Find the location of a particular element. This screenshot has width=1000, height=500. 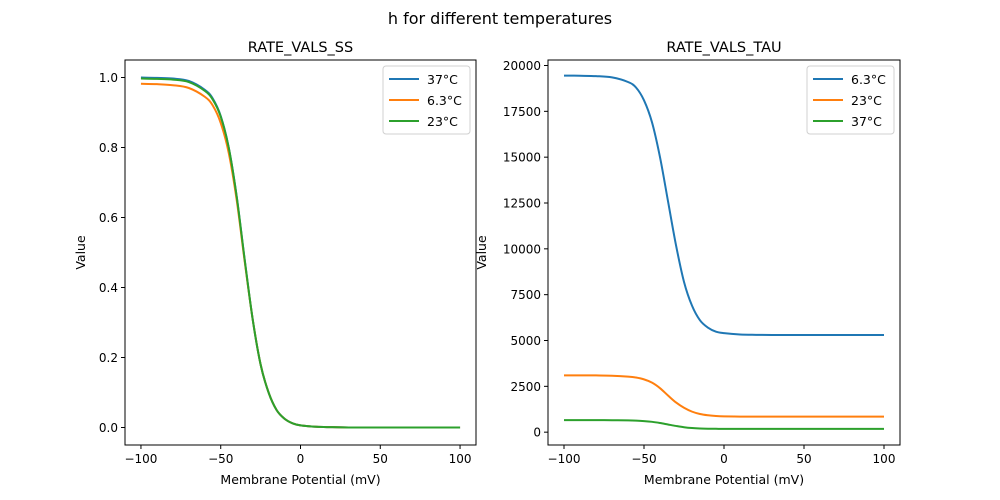

y-tick-label: 7500 is located at coordinates (525, 295).